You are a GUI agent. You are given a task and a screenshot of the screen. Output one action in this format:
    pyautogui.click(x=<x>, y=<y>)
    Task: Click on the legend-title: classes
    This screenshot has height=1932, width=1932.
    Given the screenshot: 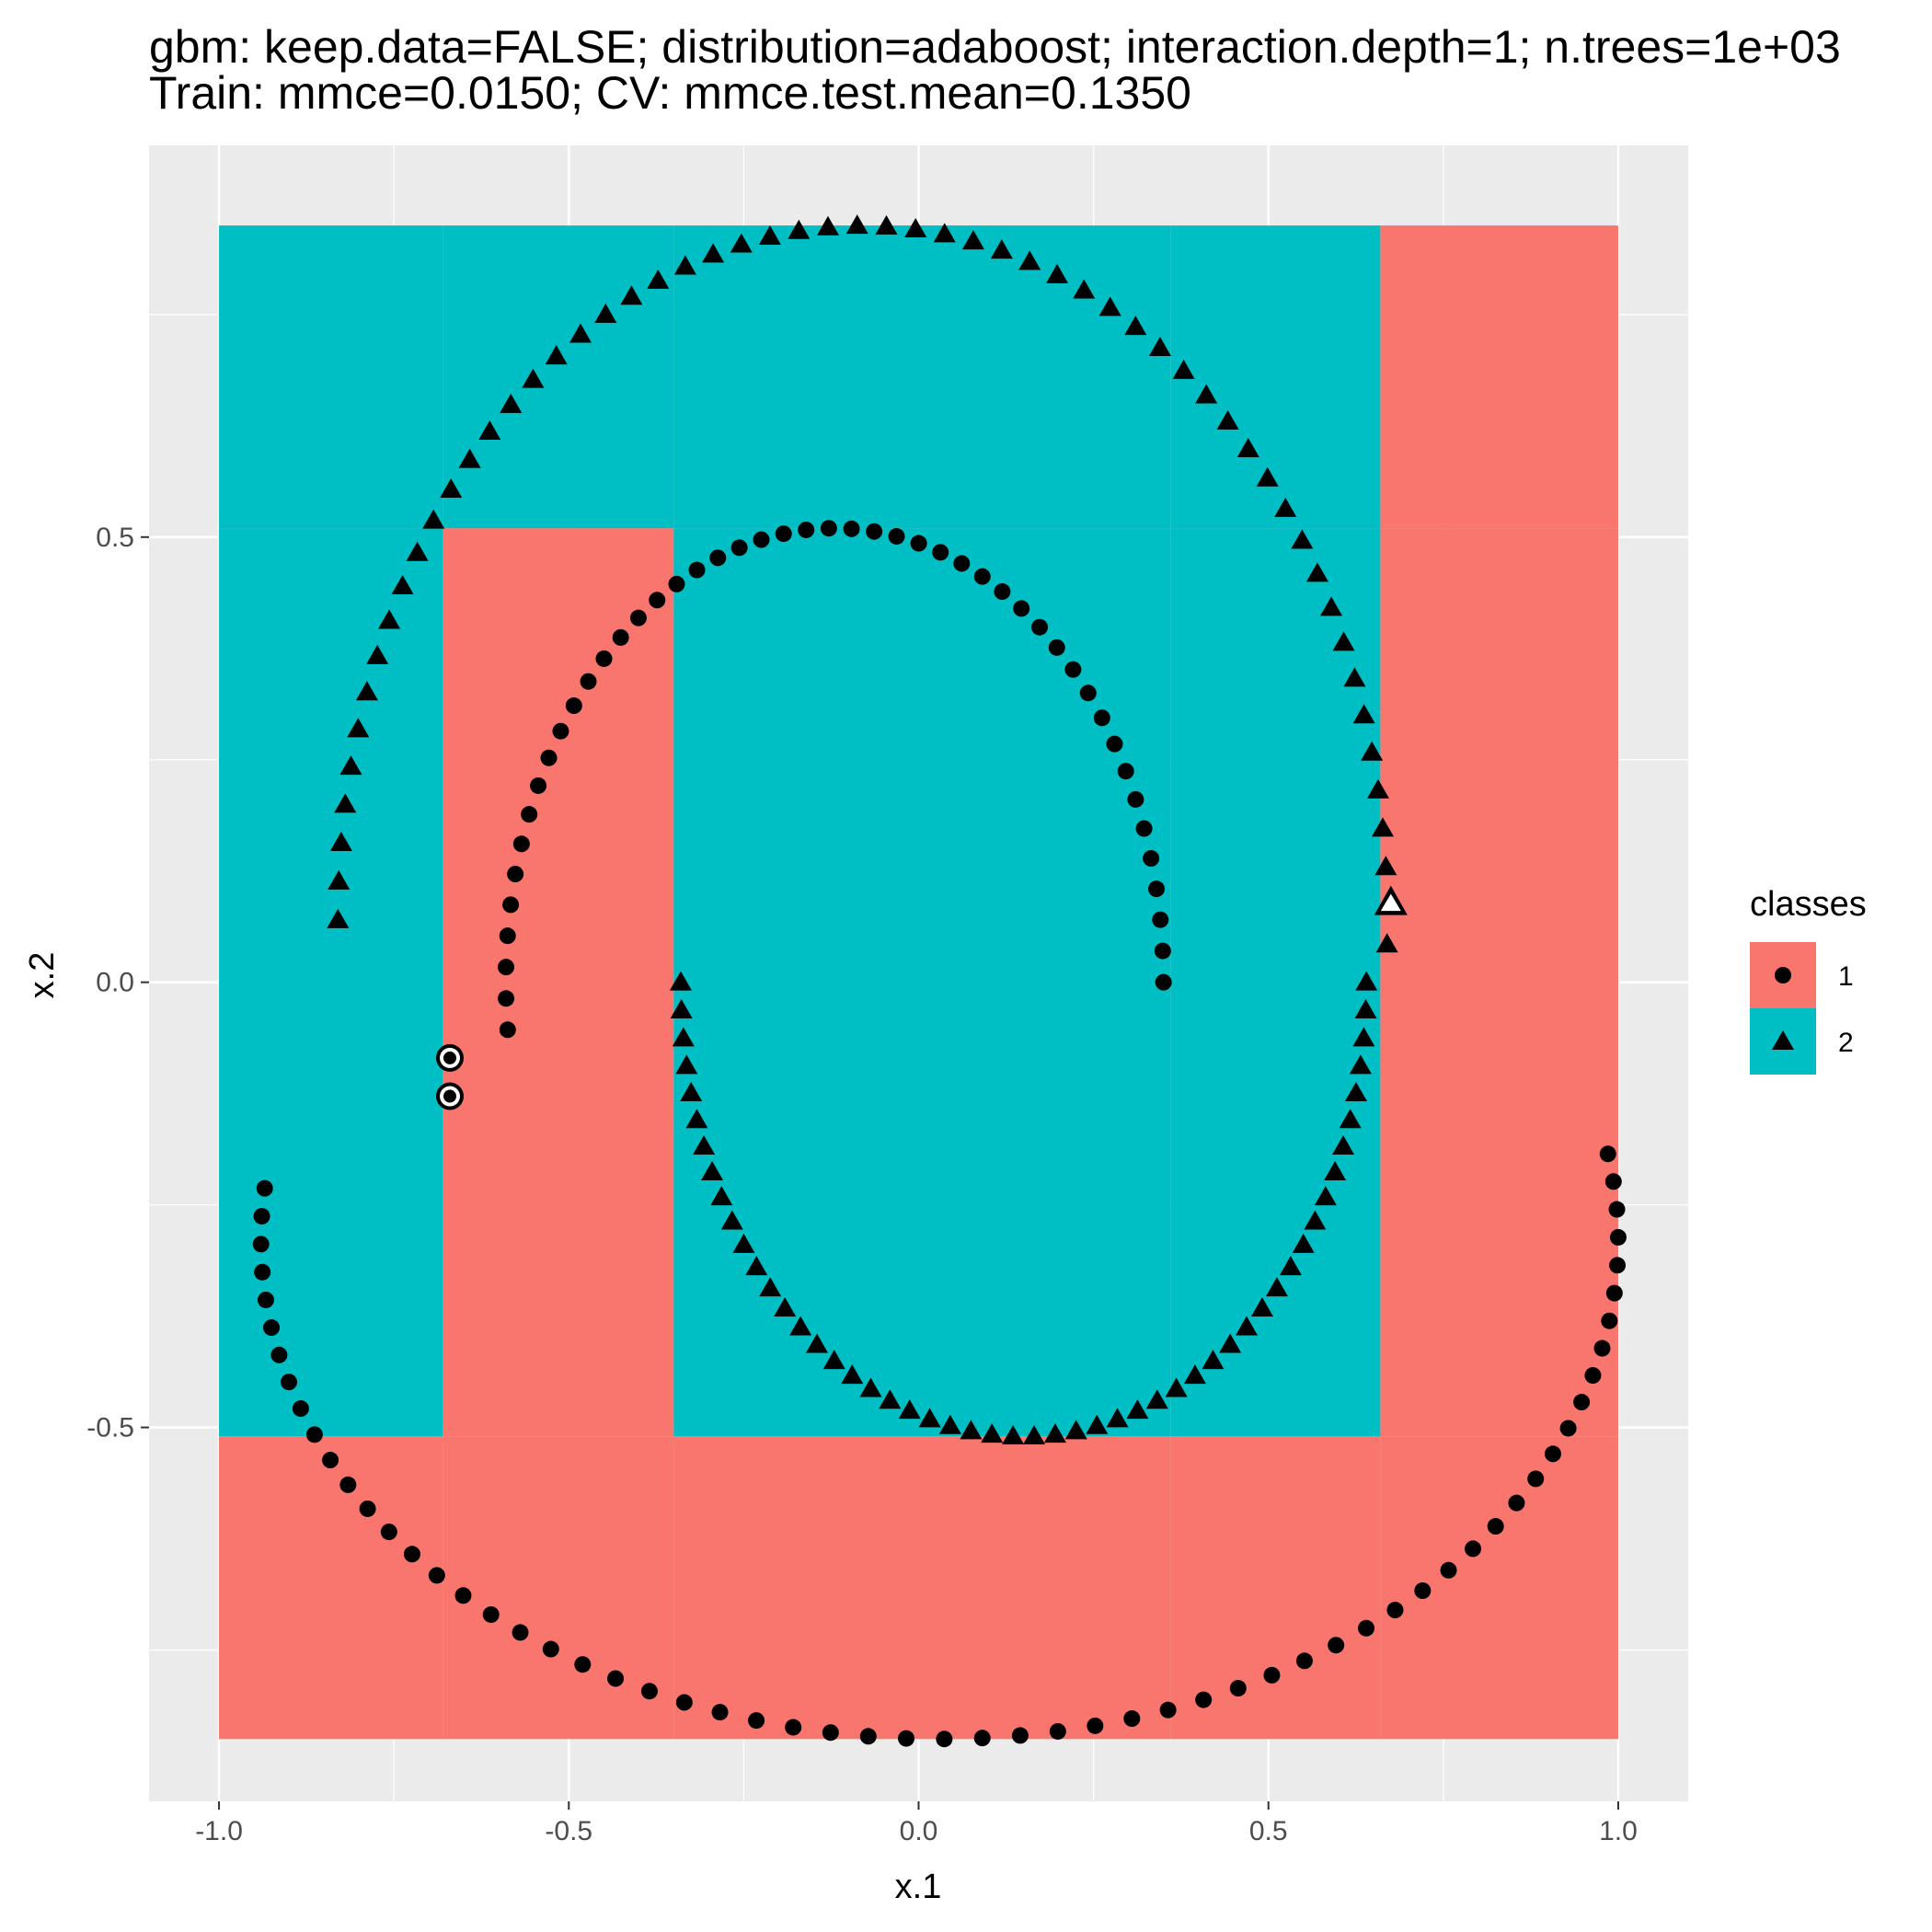 What is the action you would take?
    pyautogui.click(x=1808, y=904)
    